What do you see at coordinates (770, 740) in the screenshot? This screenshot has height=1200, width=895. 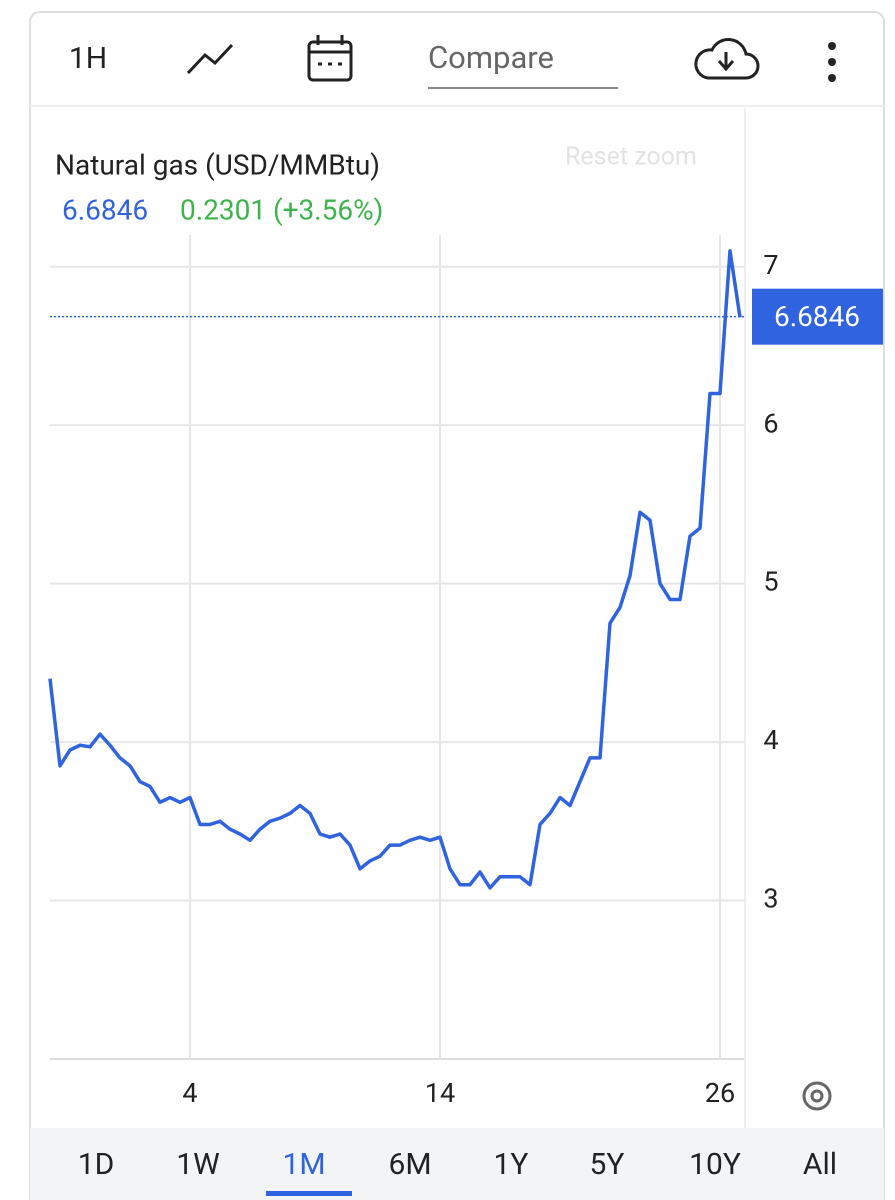 I see `y-tick-label: 4` at bounding box center [770, 740].